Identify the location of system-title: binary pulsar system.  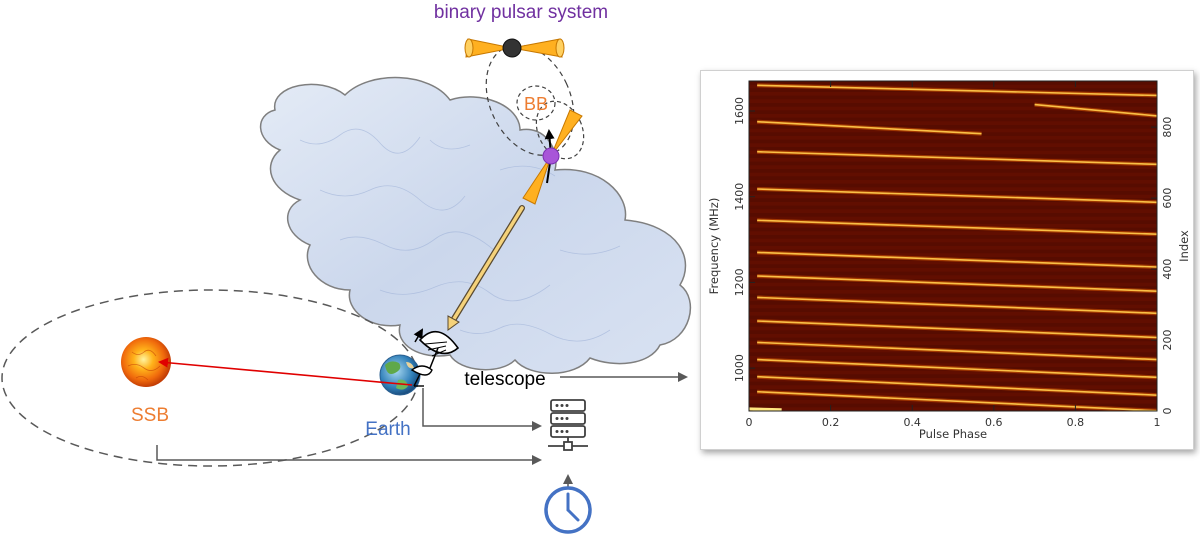
(521, 12).